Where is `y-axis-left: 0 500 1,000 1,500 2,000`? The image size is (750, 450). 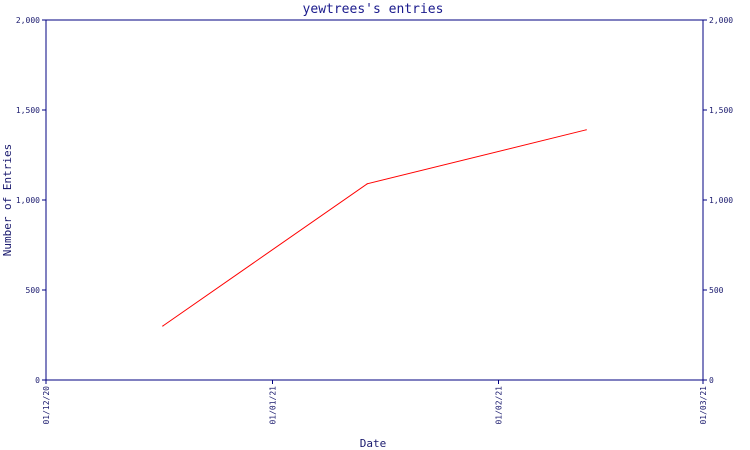 y-axis-left: 0 500 1,000 1,500 2,000 is located at coordinates (31, 200).